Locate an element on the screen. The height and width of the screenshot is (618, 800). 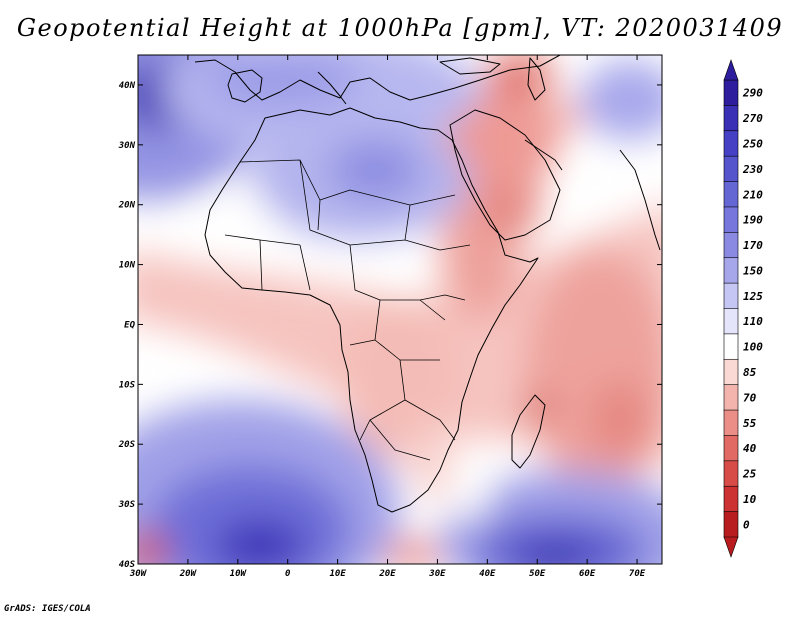
lat-tick-label: 40N is located at coordinates (127, 86).